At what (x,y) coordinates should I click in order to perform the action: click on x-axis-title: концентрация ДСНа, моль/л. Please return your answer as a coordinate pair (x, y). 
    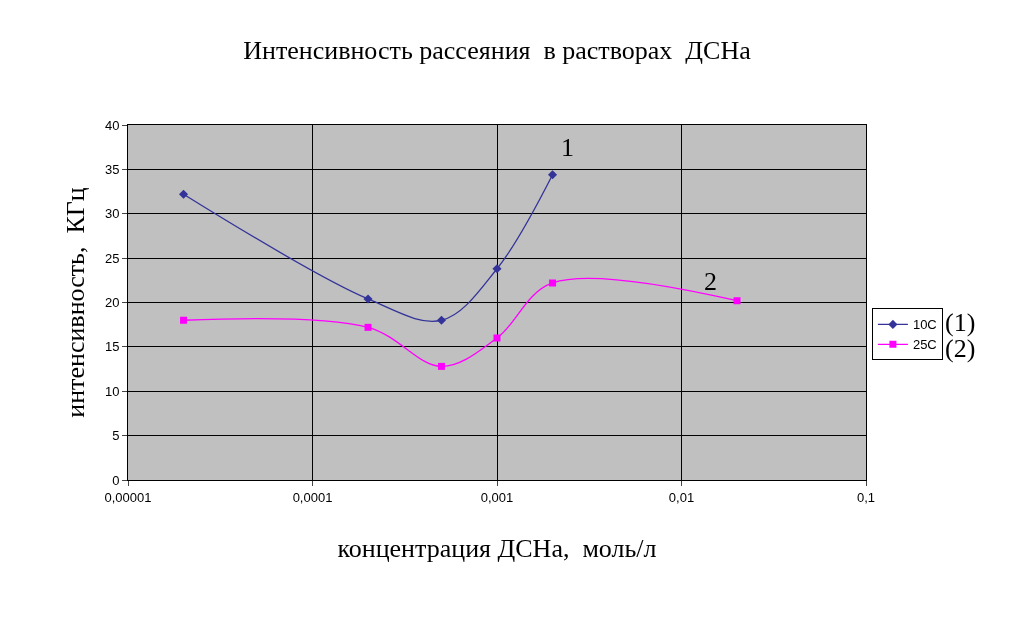
    Looking at the image, I should click on (497, 549).